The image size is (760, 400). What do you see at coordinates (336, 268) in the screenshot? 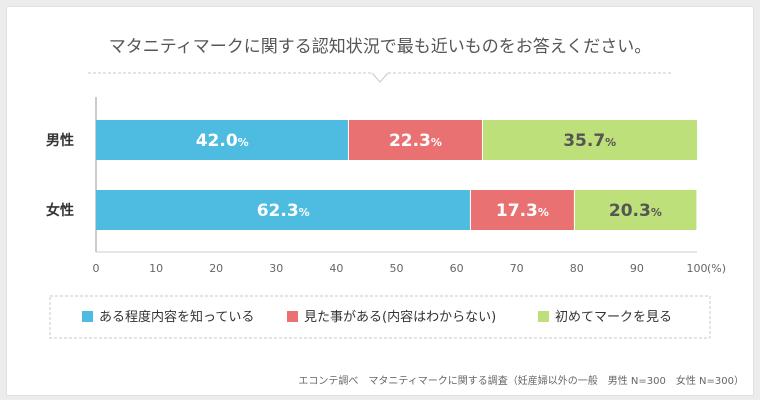
I see `x-tick-label: 40` at bounding box center [336, 268].